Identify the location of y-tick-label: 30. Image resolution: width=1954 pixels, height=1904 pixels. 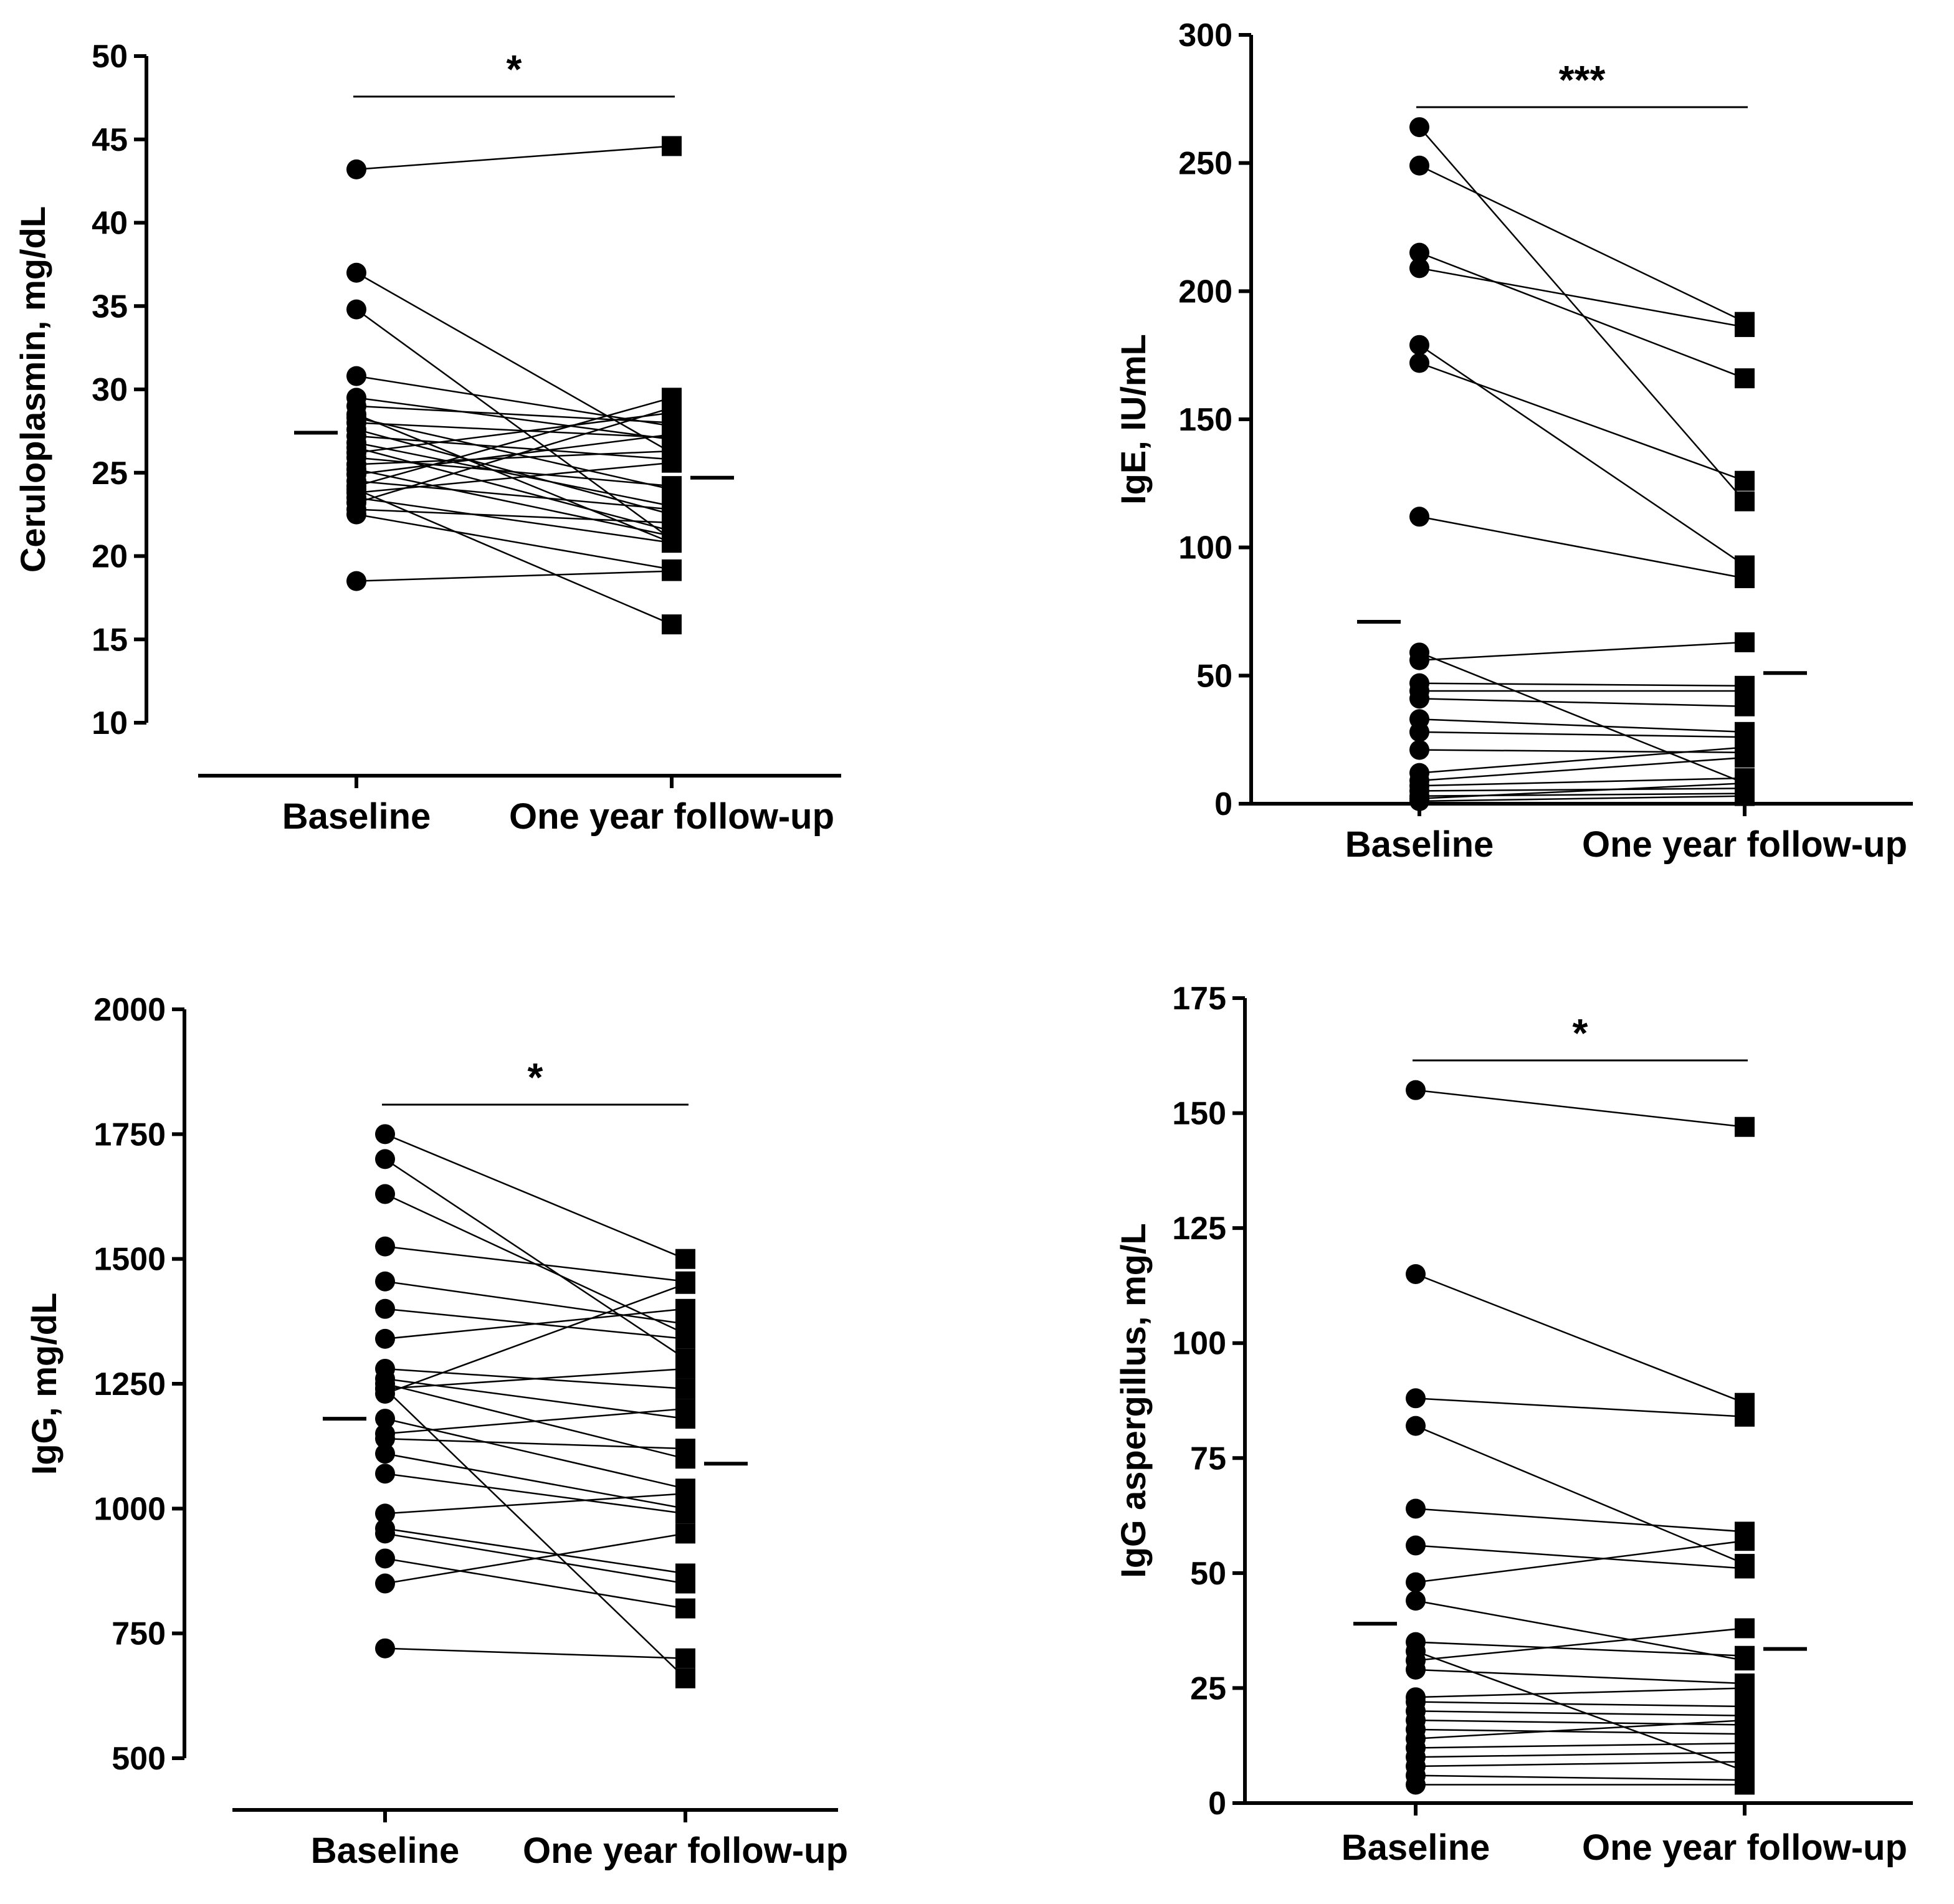
(110, 390).